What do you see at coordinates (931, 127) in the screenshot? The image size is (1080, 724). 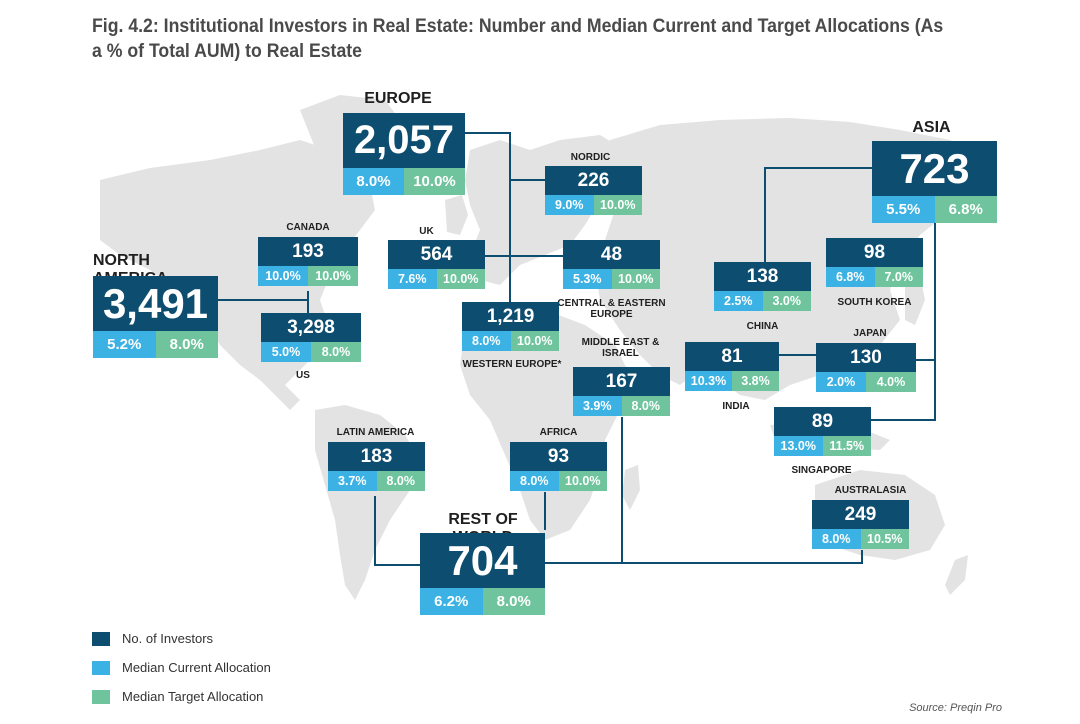 I see `region-label: ASIA` at bounding box center [931, 127].